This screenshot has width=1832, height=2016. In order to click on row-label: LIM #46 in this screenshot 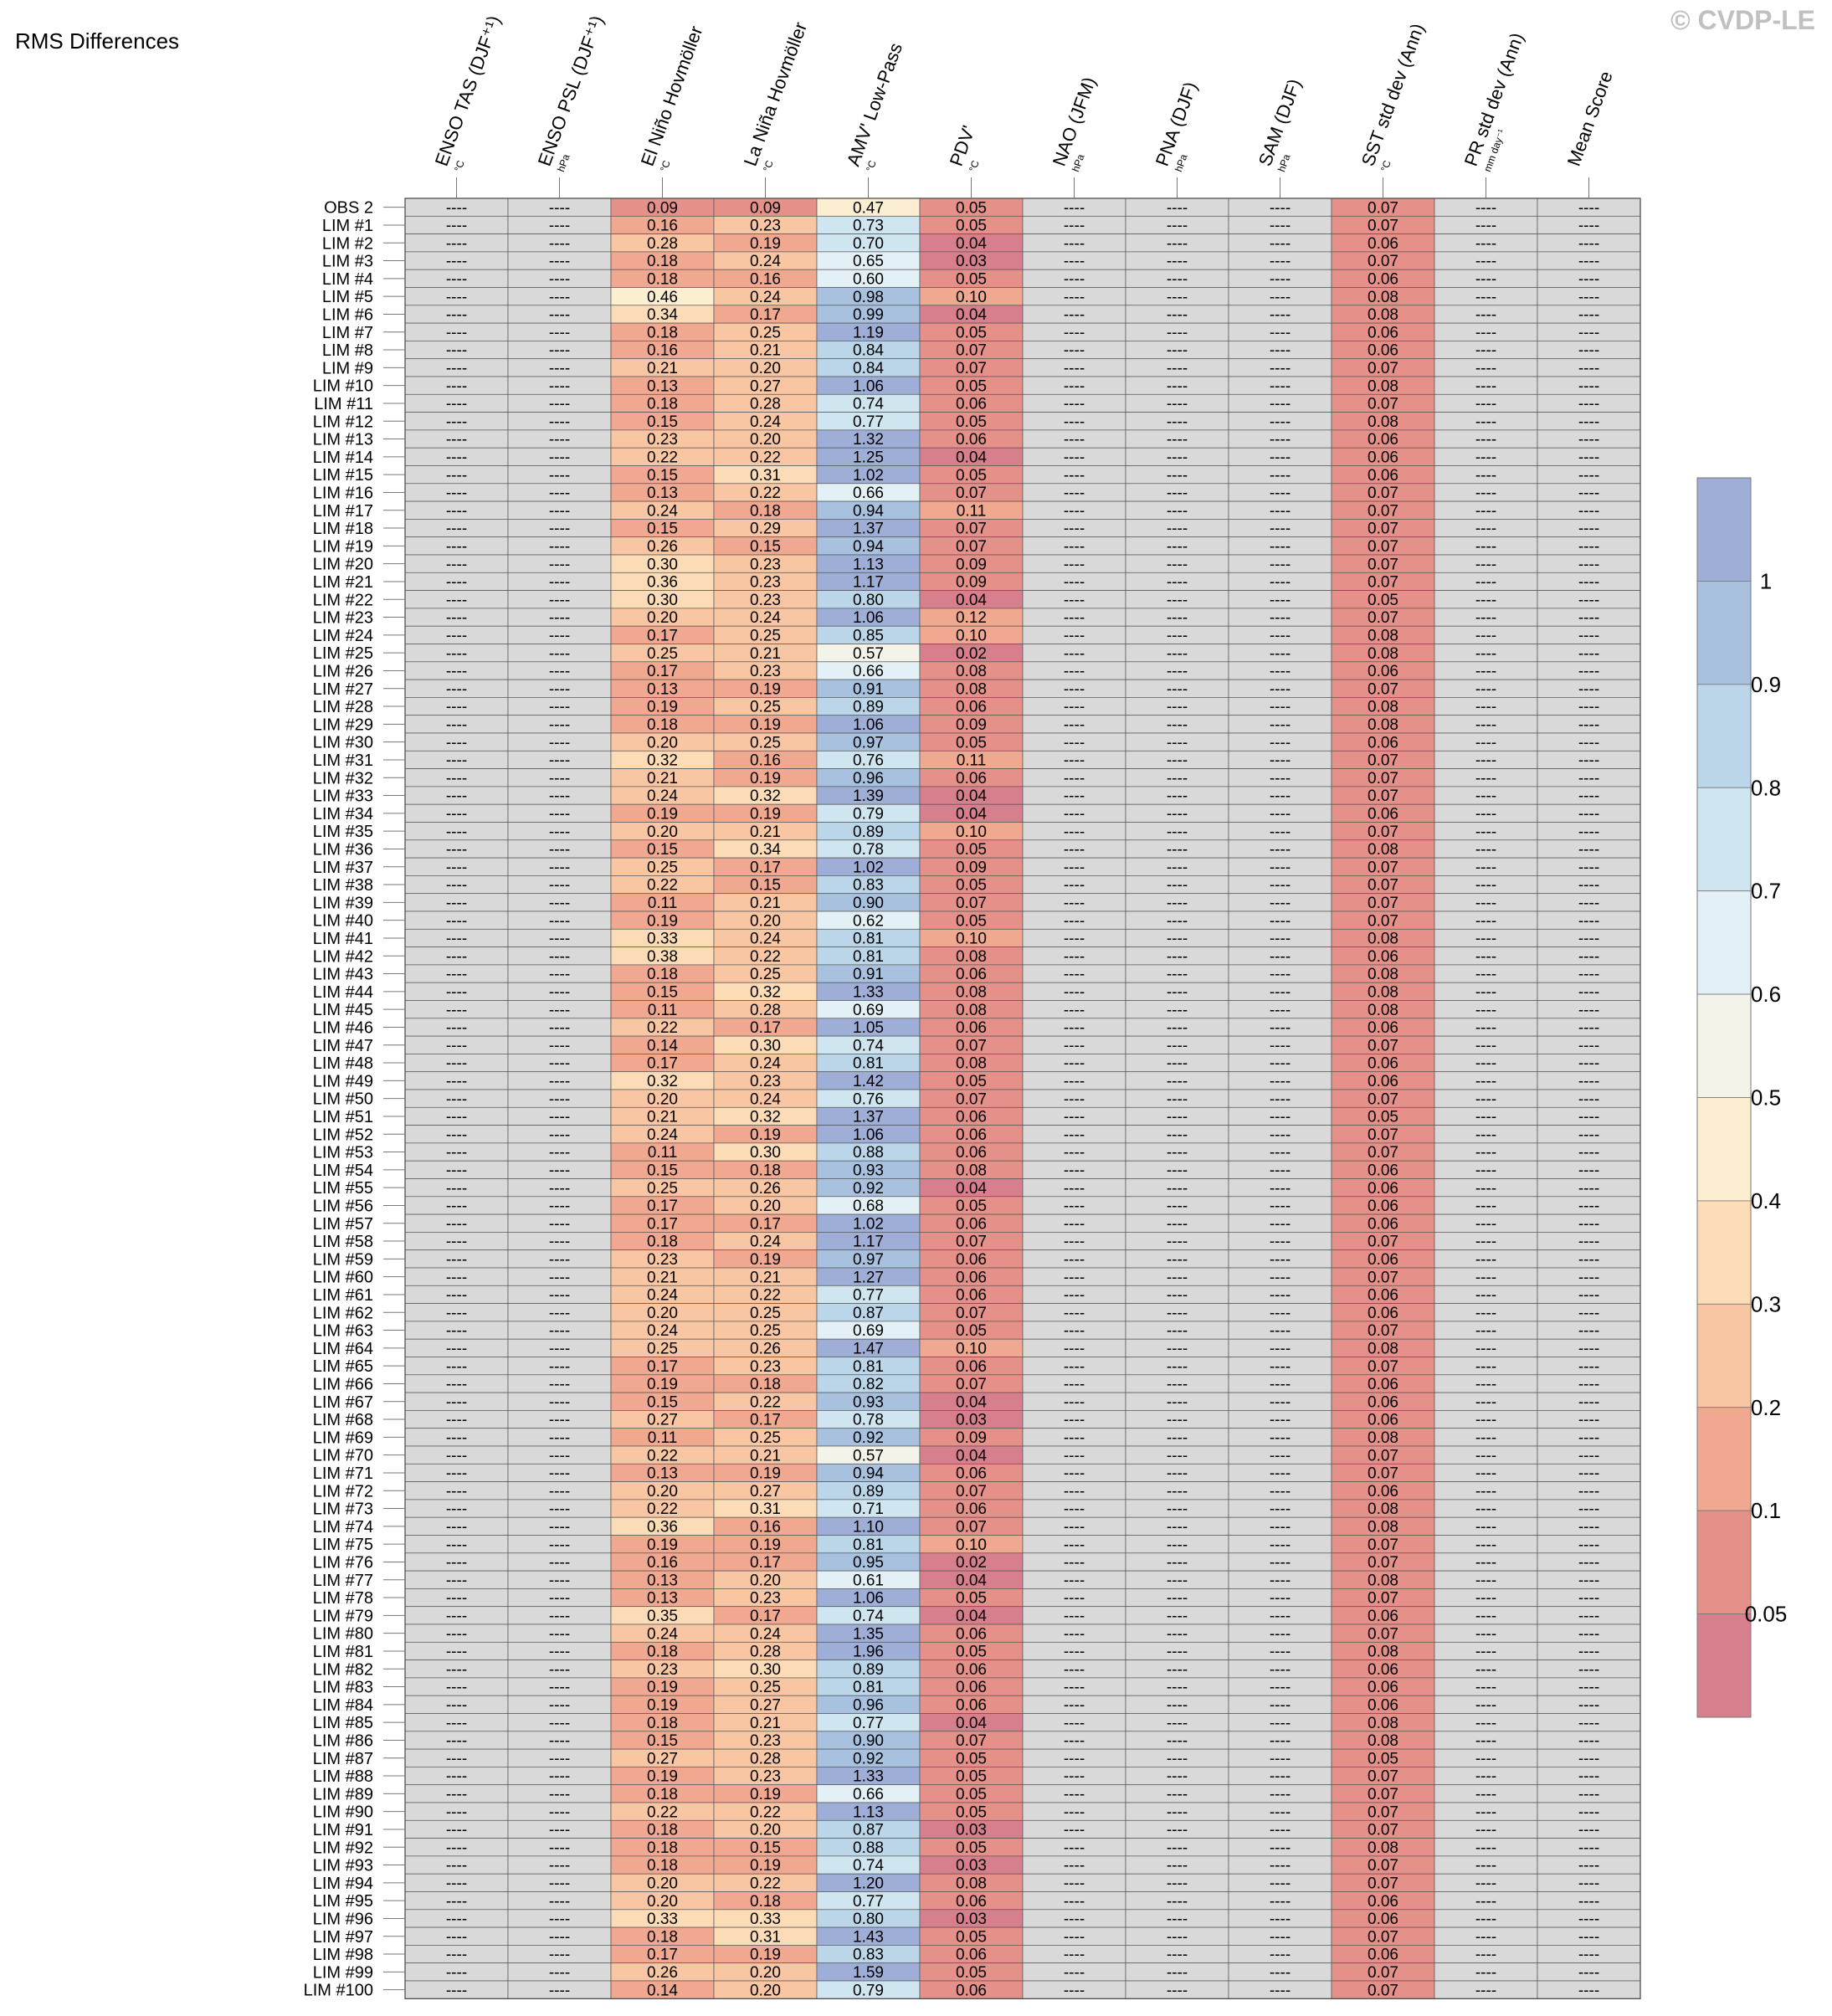, I will do `click(343, 1028)`.